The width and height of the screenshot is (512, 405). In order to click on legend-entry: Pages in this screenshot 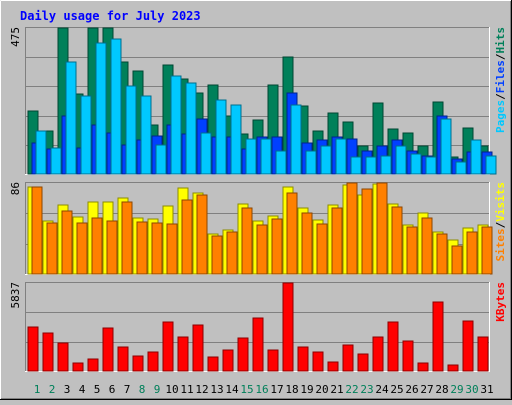, I will do `click(500, 116)`.